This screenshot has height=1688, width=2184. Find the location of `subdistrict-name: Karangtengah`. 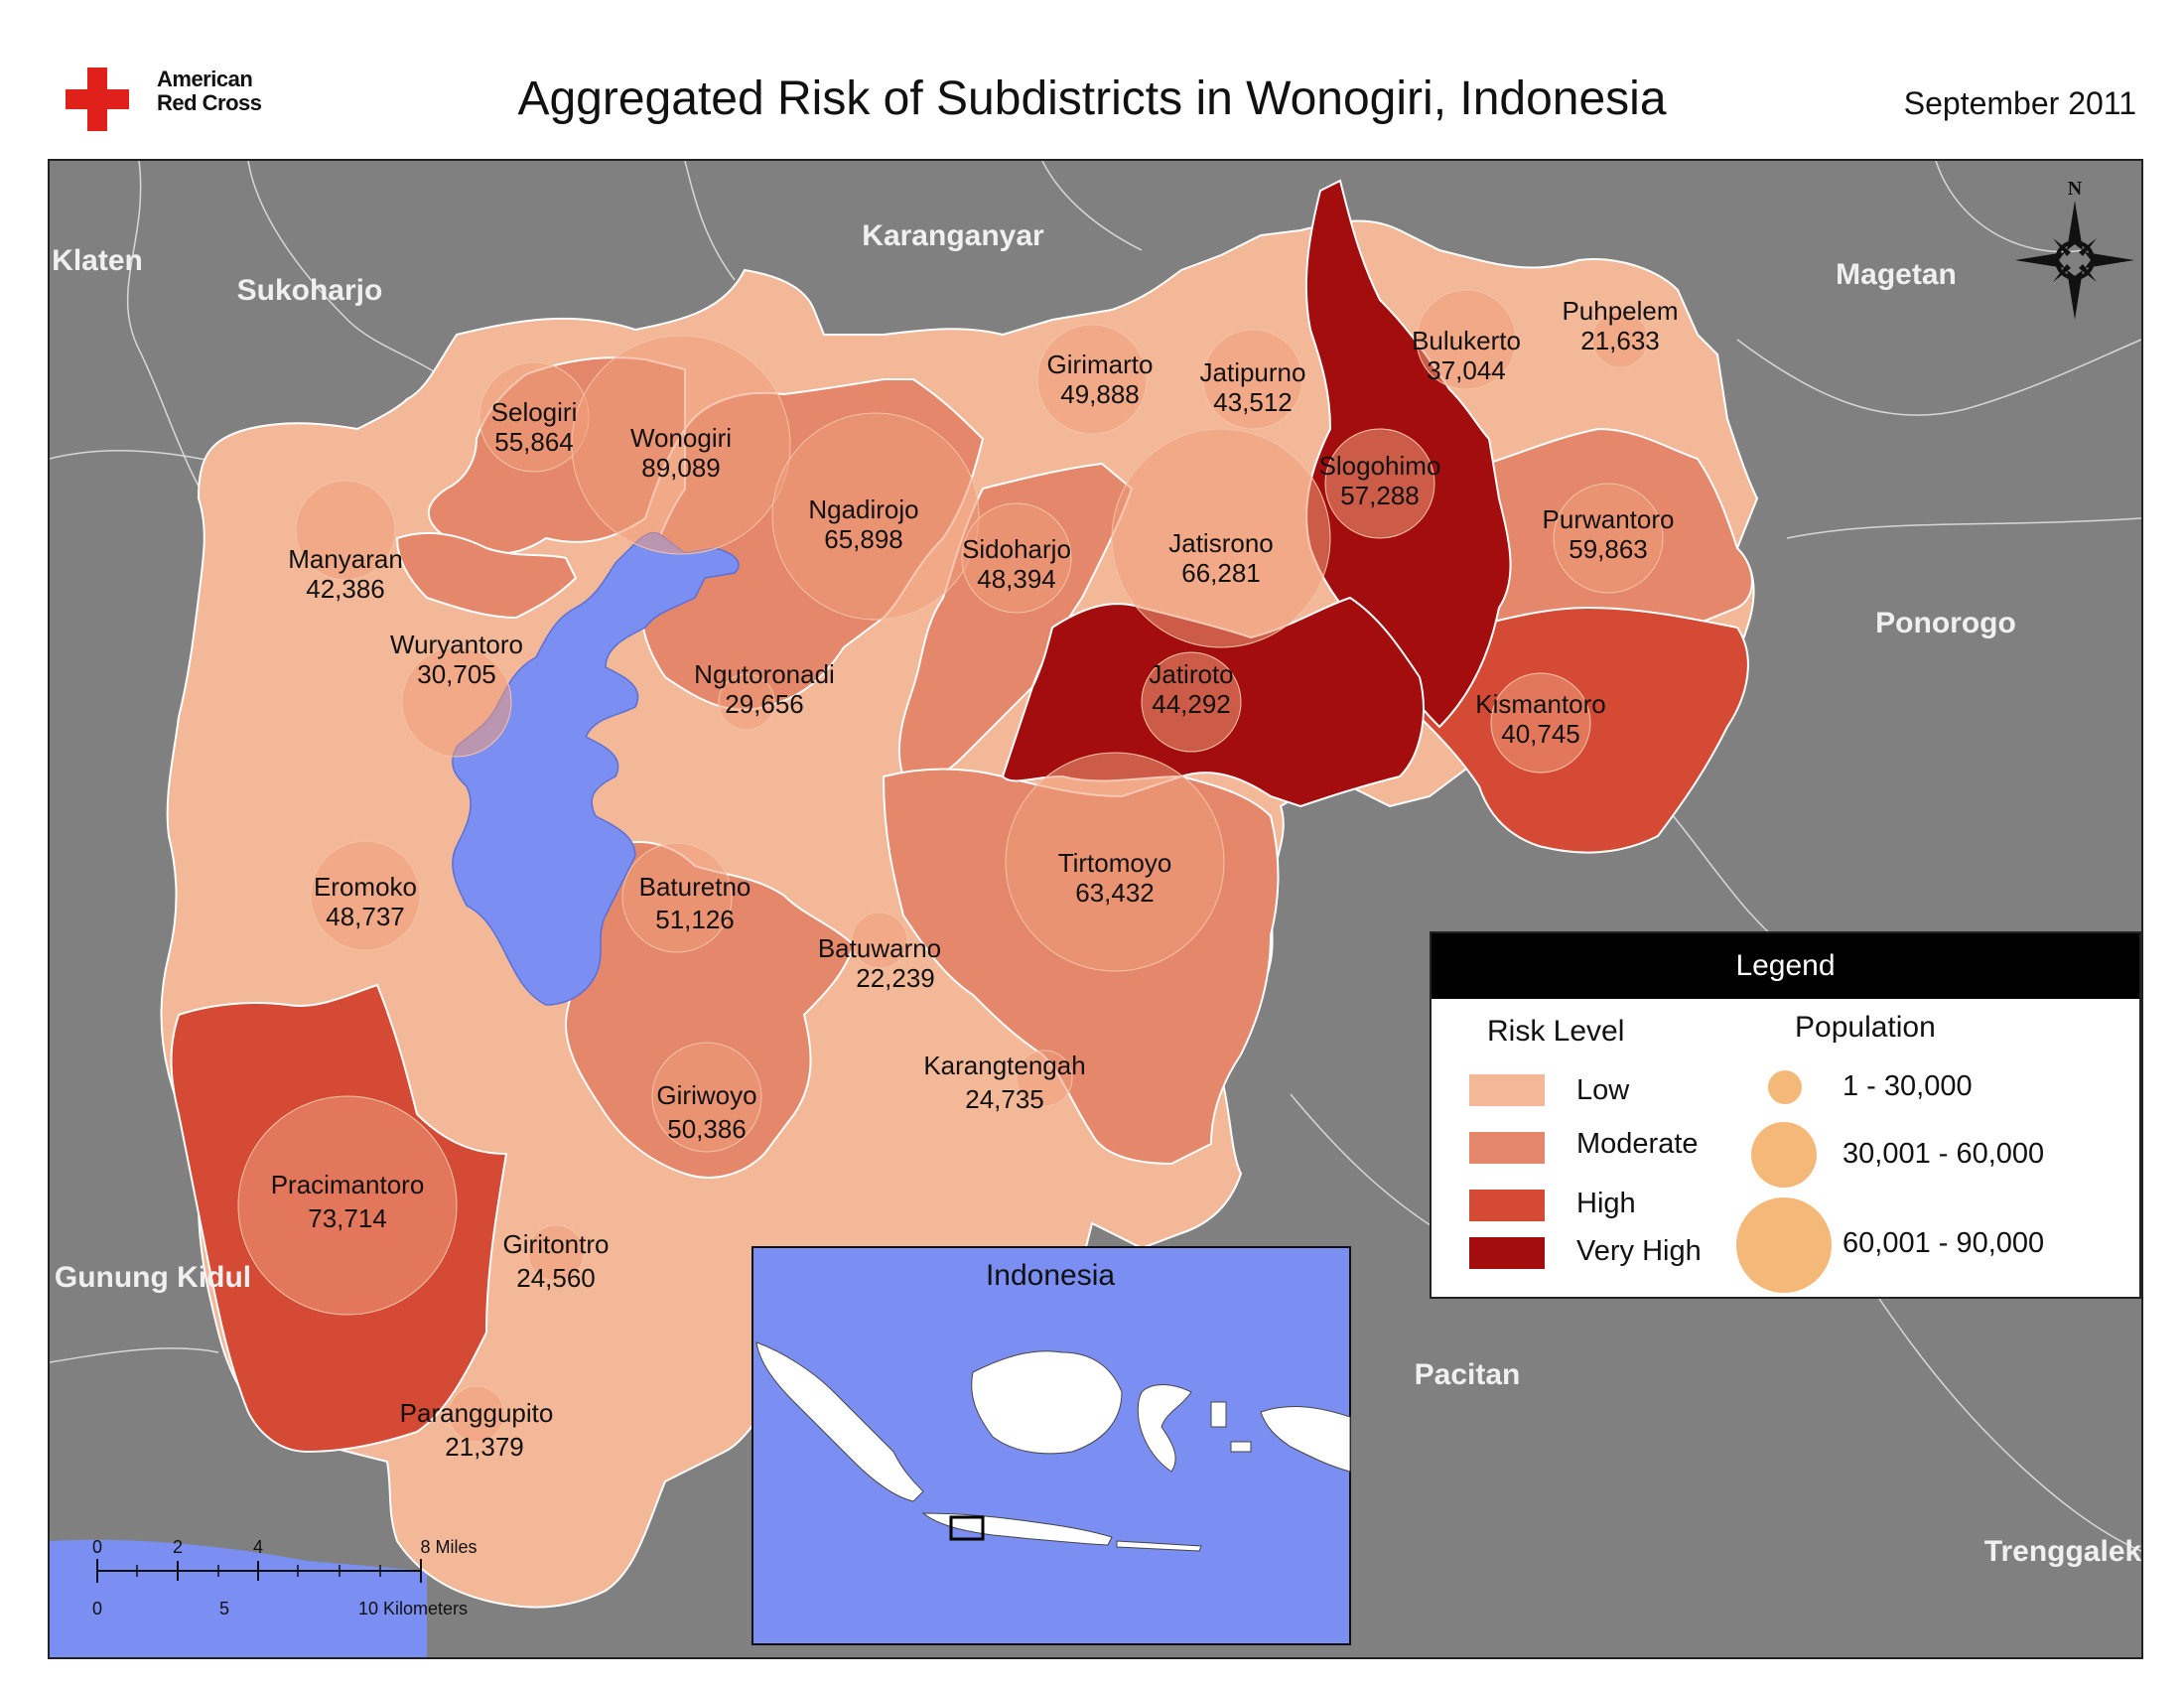

subdistrict-name: Karangtengah is located at coordinates (1004, 1065).